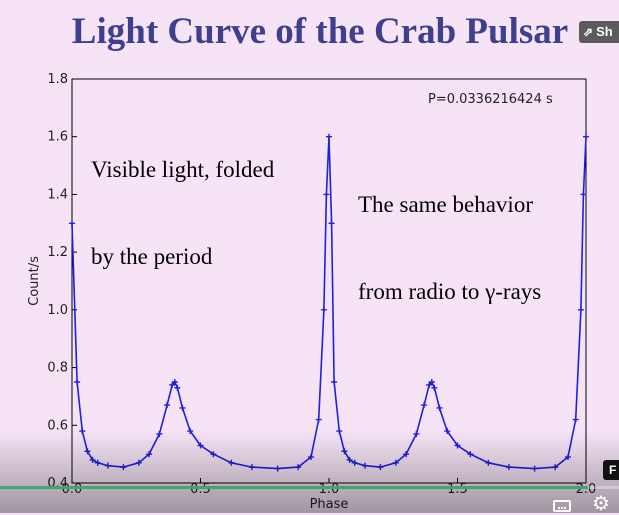 Image resolution: width=619 pixels, height=515 pixels. What do you see at coordinates (57, 137) in the screenshot?
I see `y-tick-label: 1.6` at bounding box center [57, 137].